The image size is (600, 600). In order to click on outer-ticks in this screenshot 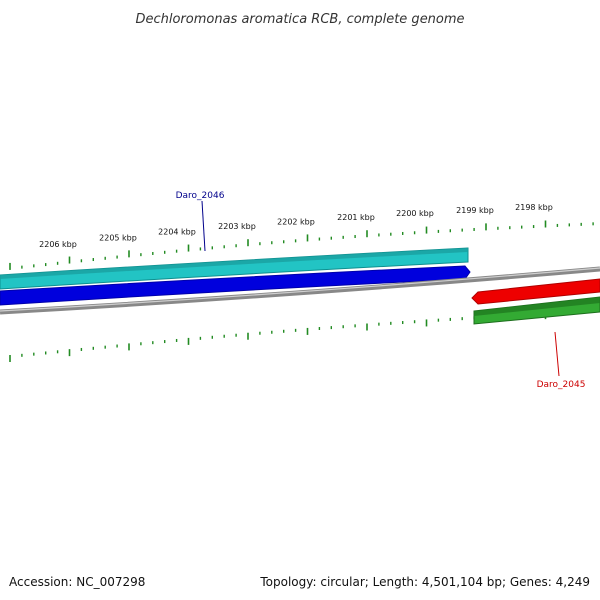, I will do `click(301, 245)`.